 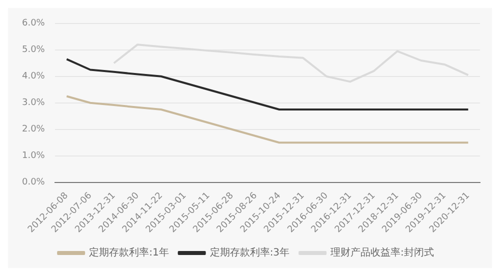 What do you see at coordinates (250, 252) in the screenshot?
I see `legend-label: 定期存款利率:3年` at bounding box center [250, 252].